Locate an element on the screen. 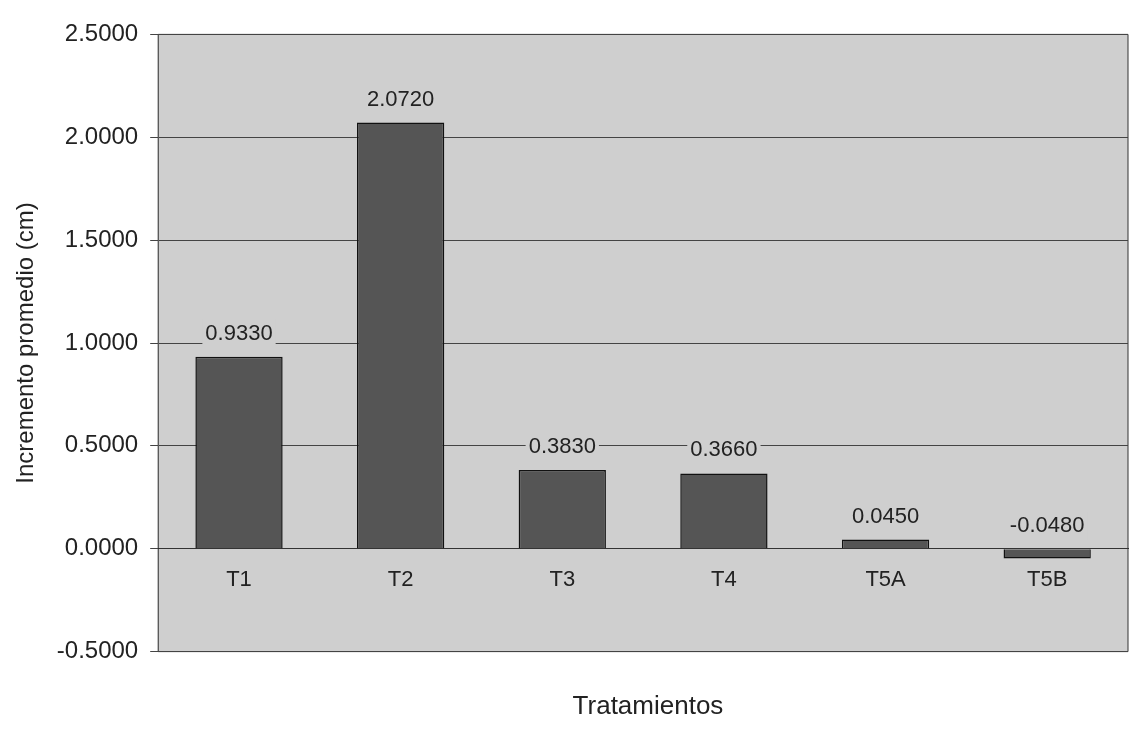  x-tick-label: T5A is located at coordinates (886, 578).